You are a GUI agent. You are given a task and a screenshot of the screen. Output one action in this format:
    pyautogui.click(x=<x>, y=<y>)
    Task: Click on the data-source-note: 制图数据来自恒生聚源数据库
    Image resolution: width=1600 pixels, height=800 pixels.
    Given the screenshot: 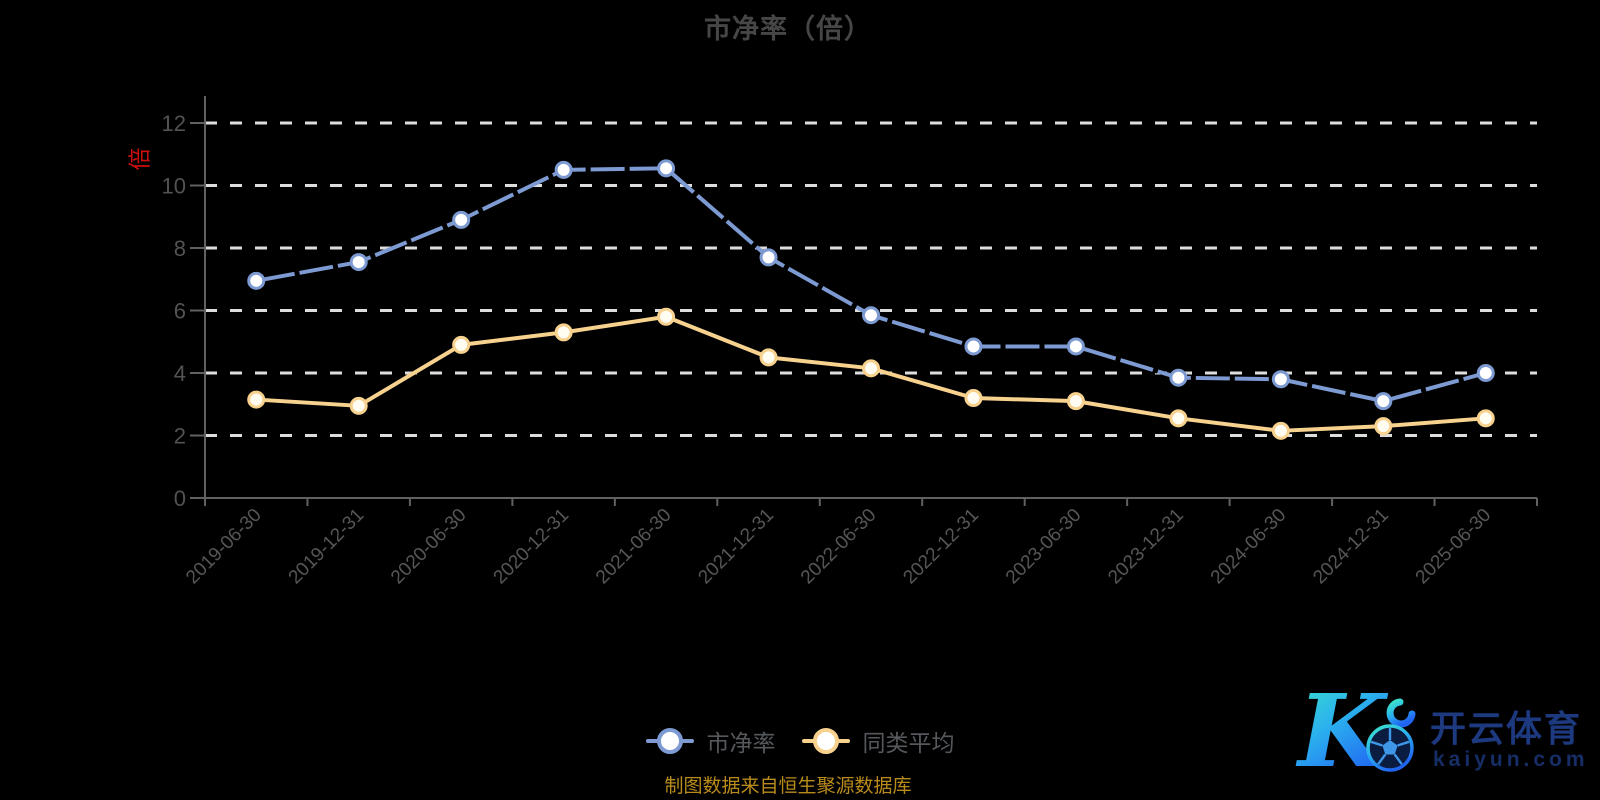 What is the action you would take?
    pyautogui.click(x=788, y=786)
    